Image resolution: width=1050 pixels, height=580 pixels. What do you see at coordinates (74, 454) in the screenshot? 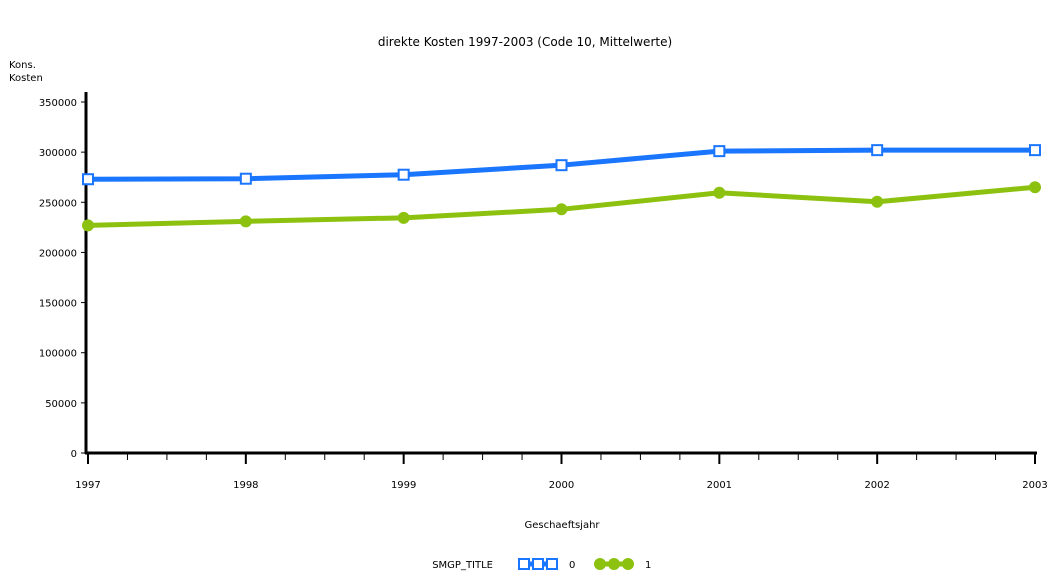
I see `y-tick-label: 0` at bounding box center [74, 454].